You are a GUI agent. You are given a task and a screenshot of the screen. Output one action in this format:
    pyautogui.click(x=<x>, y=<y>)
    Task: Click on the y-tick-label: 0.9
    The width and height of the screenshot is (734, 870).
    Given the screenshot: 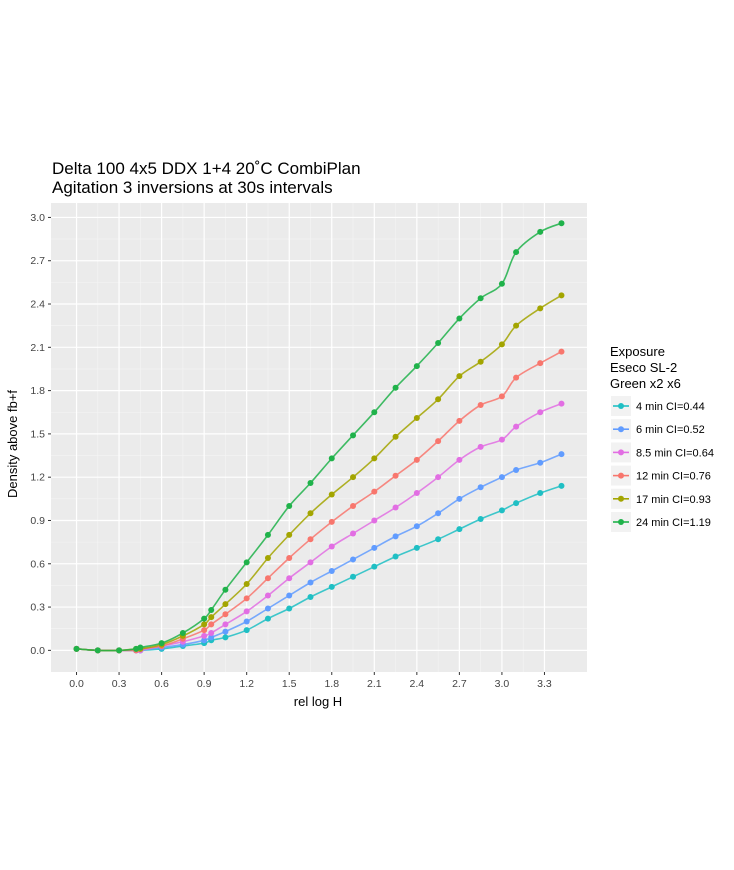 What is the action you would take?
    pyautogui.click(x=37, y=521)
    